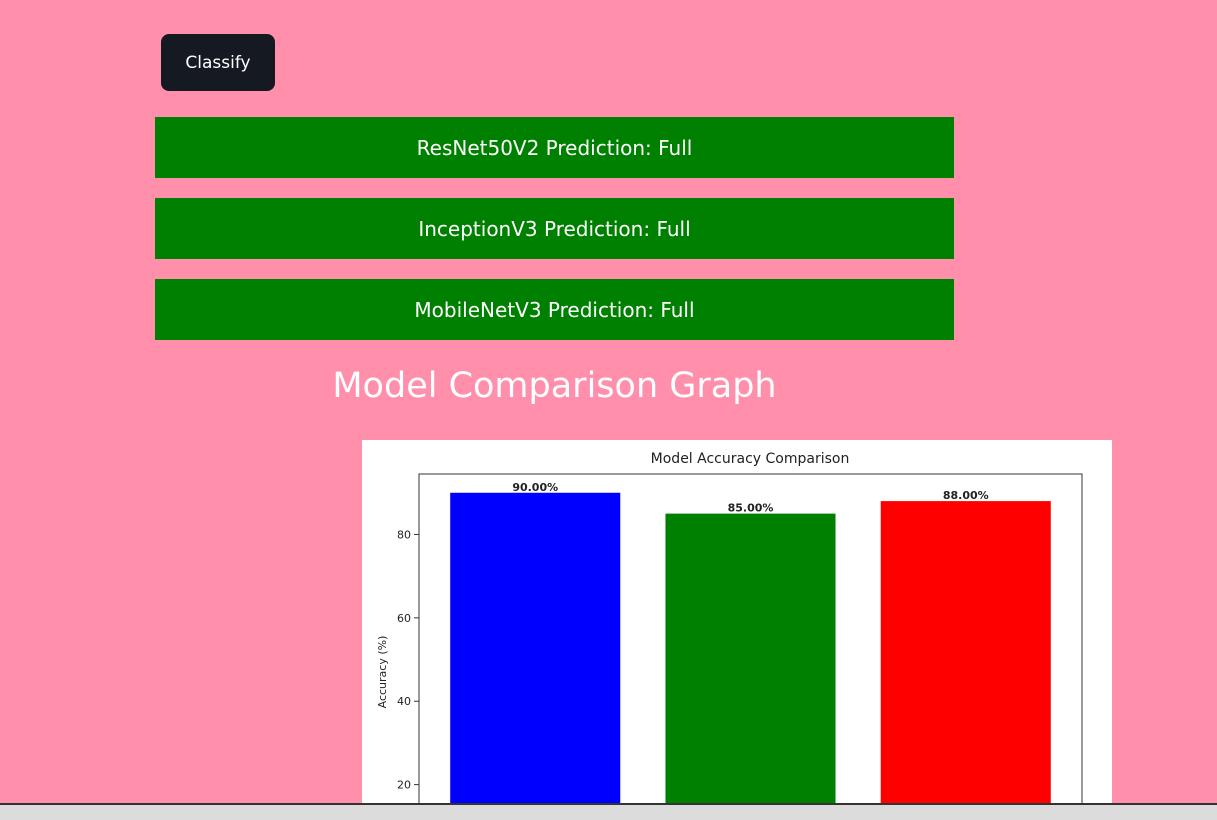 Image resolution: width=1217 pixels, height=820 pixels. What do you see at coordinates (608, 811) in the screenshot?
I see `browser-bar` at bounding box center [608, 811].